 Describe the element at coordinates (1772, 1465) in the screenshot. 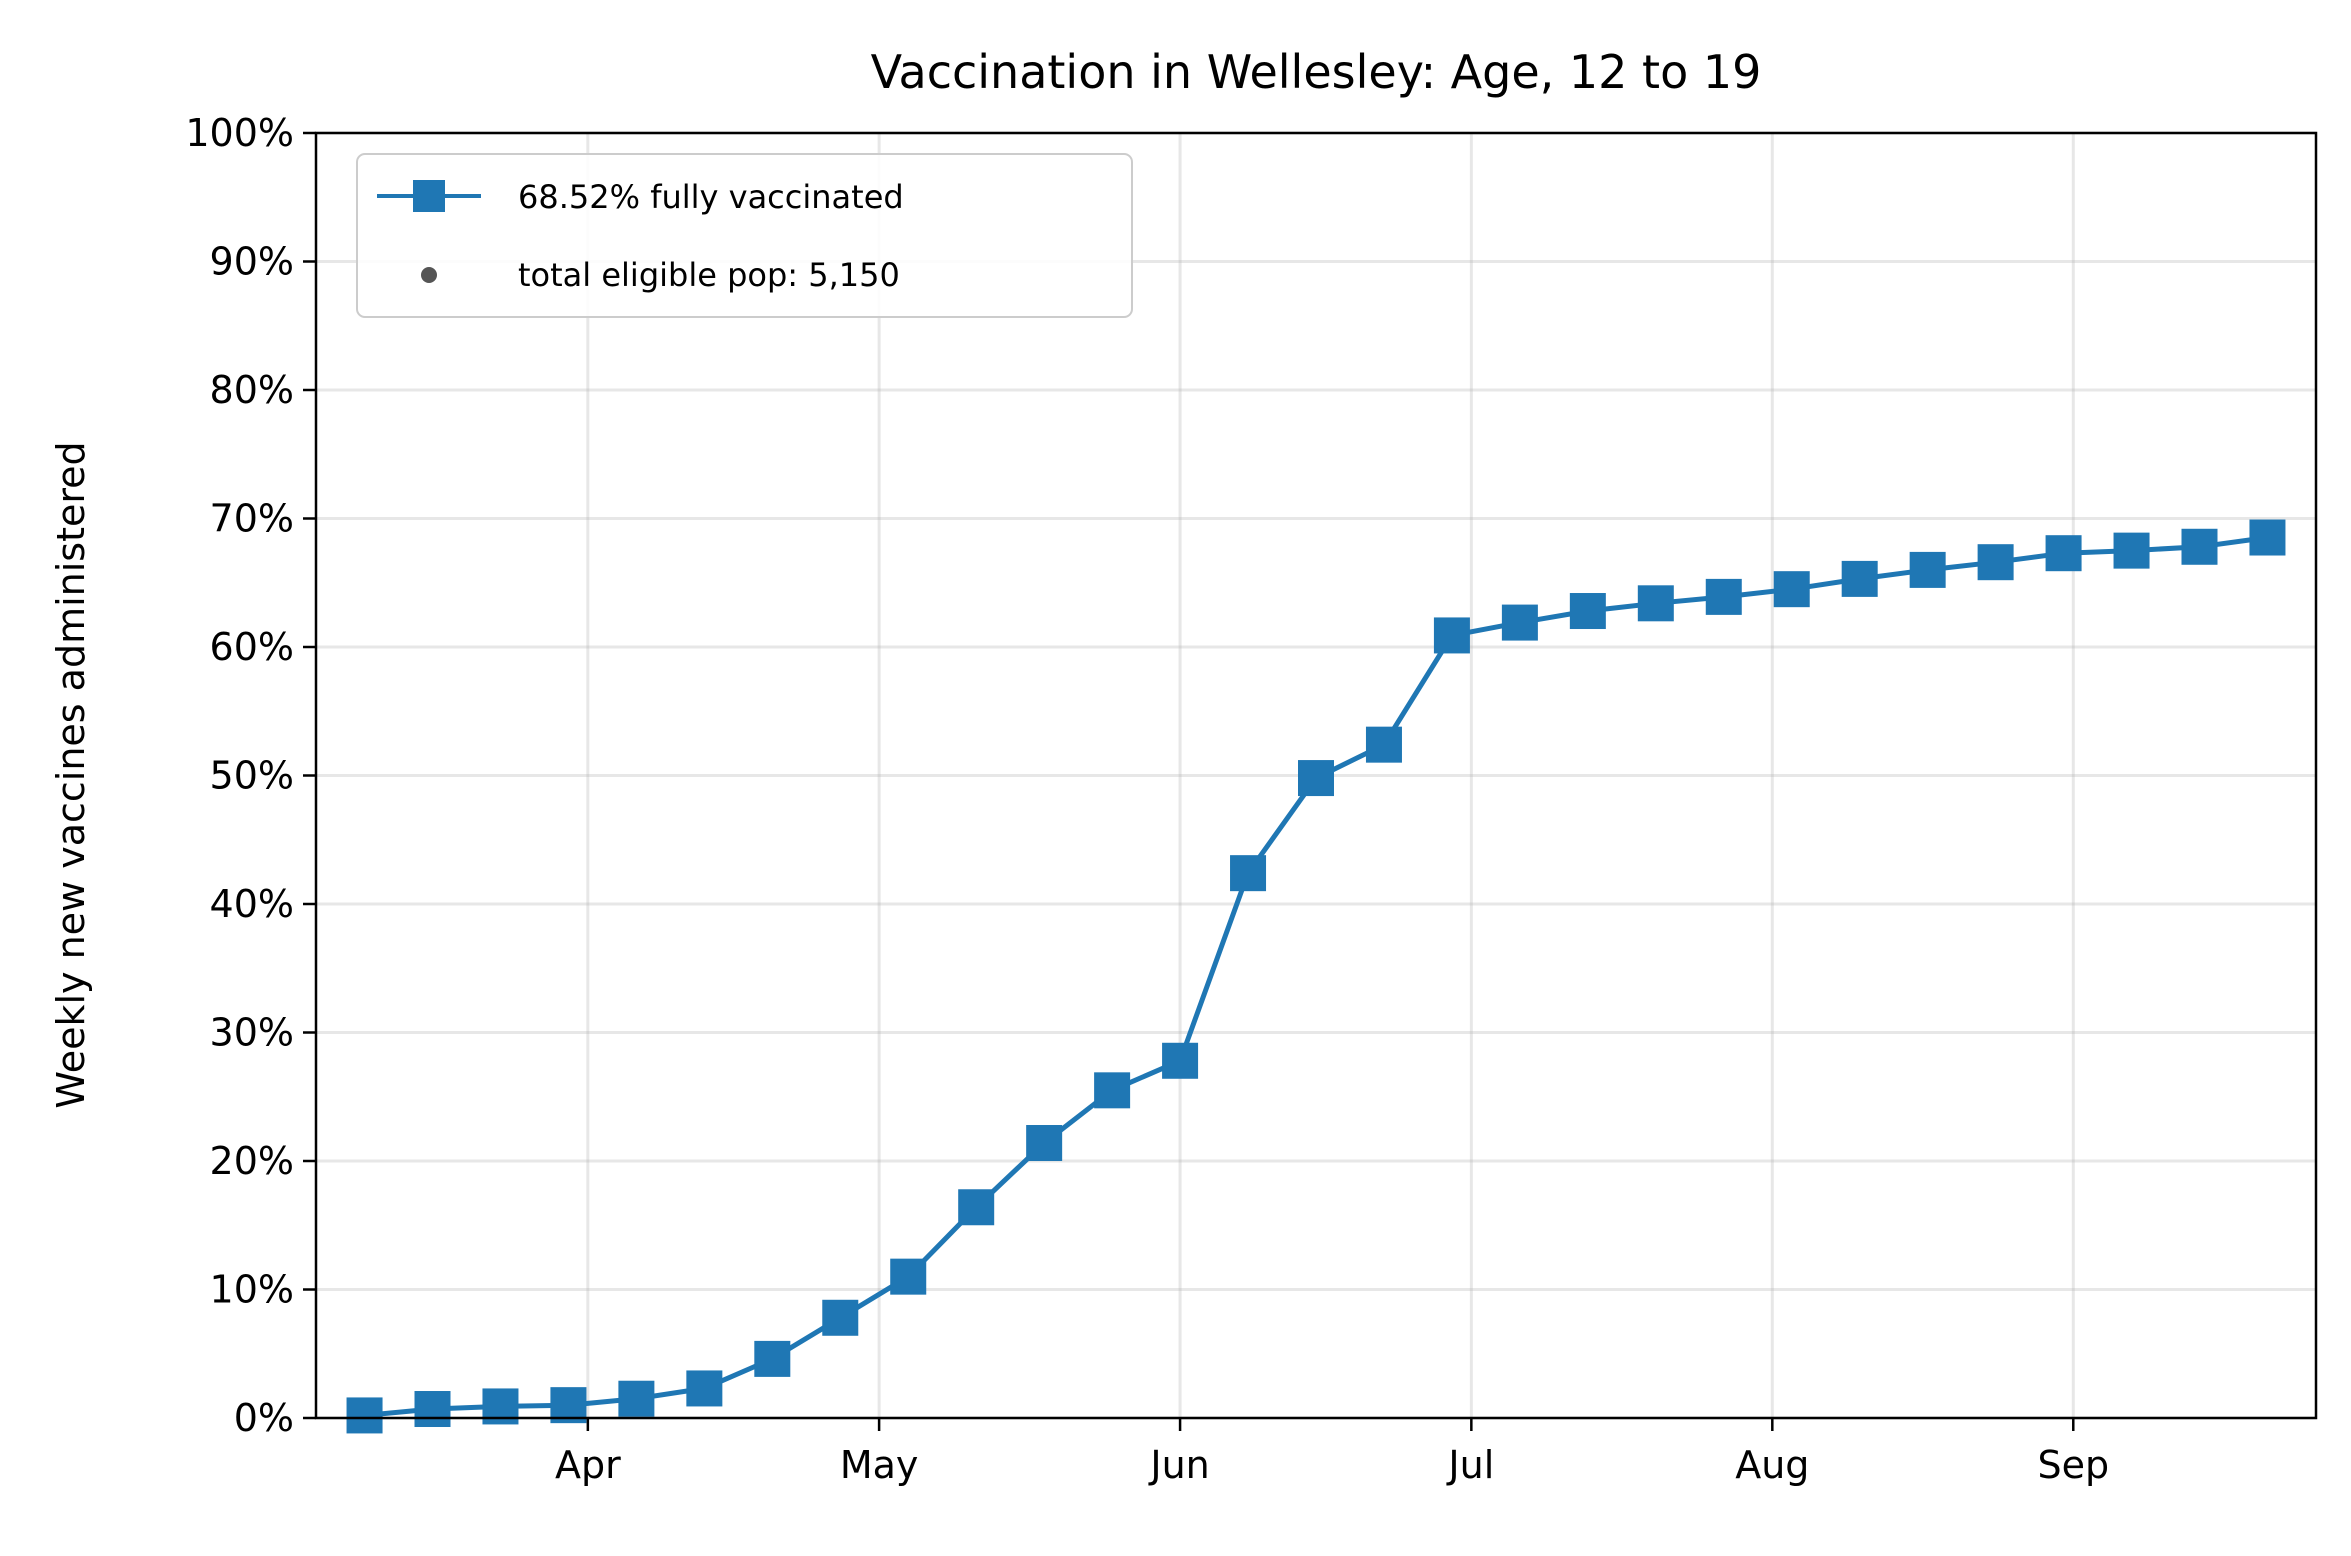

I see `x-tick-label: Aug` at that location.